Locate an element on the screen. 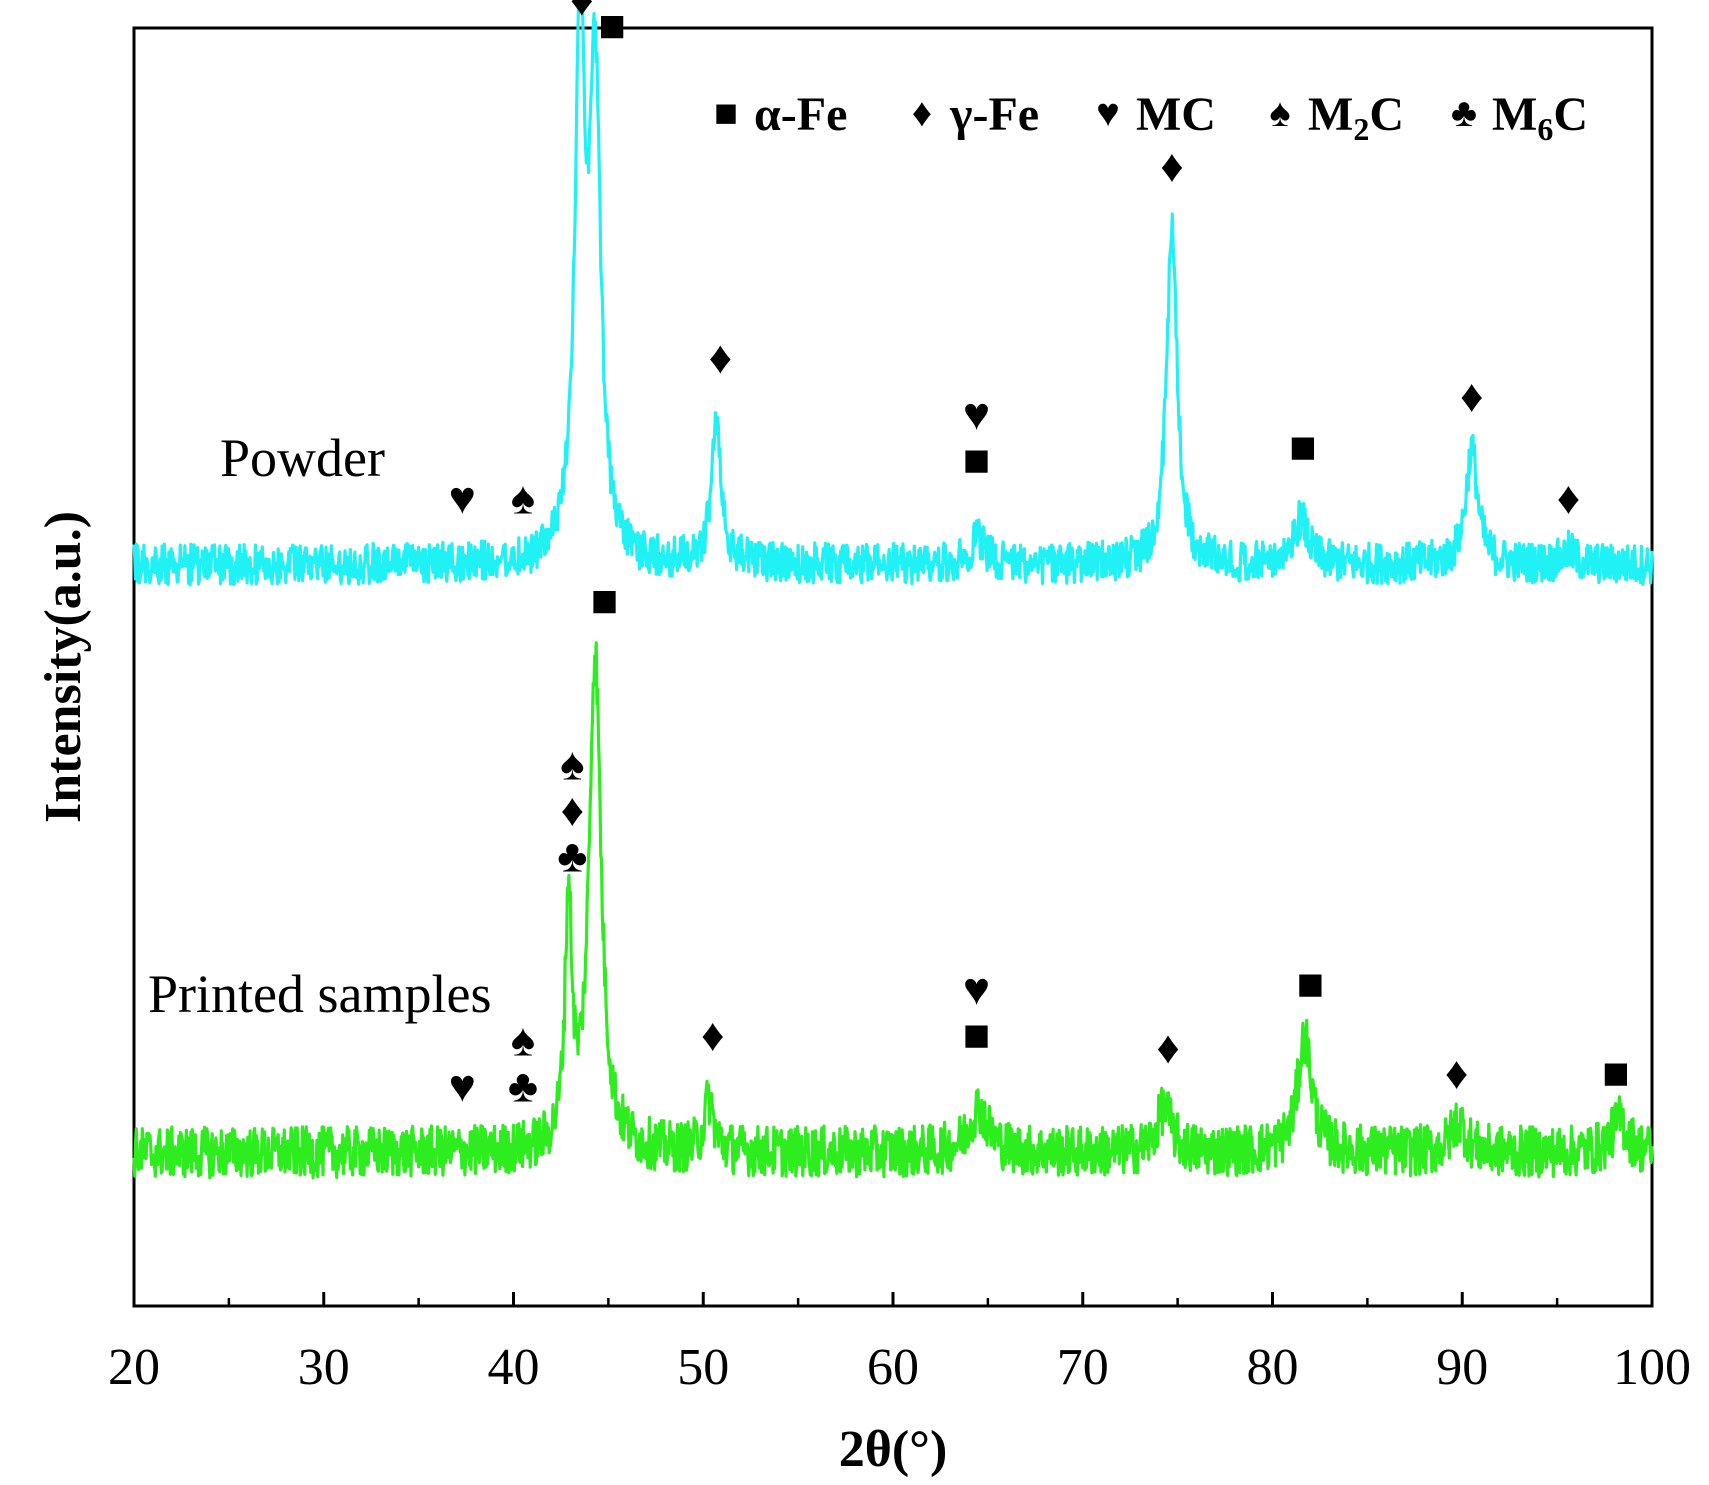  legend-label-gamma-fe: γ-Fe is located at coordinates (994, 114).